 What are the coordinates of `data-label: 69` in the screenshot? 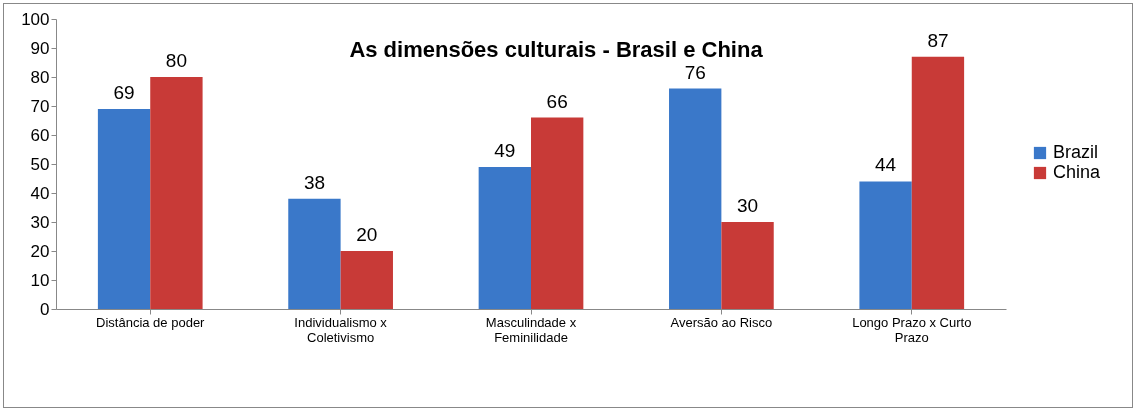 It's located at (124, 92).